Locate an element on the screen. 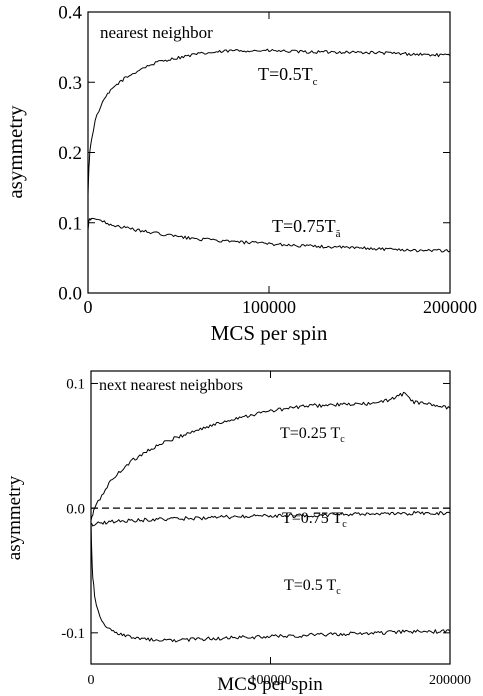  annotation-bottom: next nearest neighbors is located at coordinates (171, 385).